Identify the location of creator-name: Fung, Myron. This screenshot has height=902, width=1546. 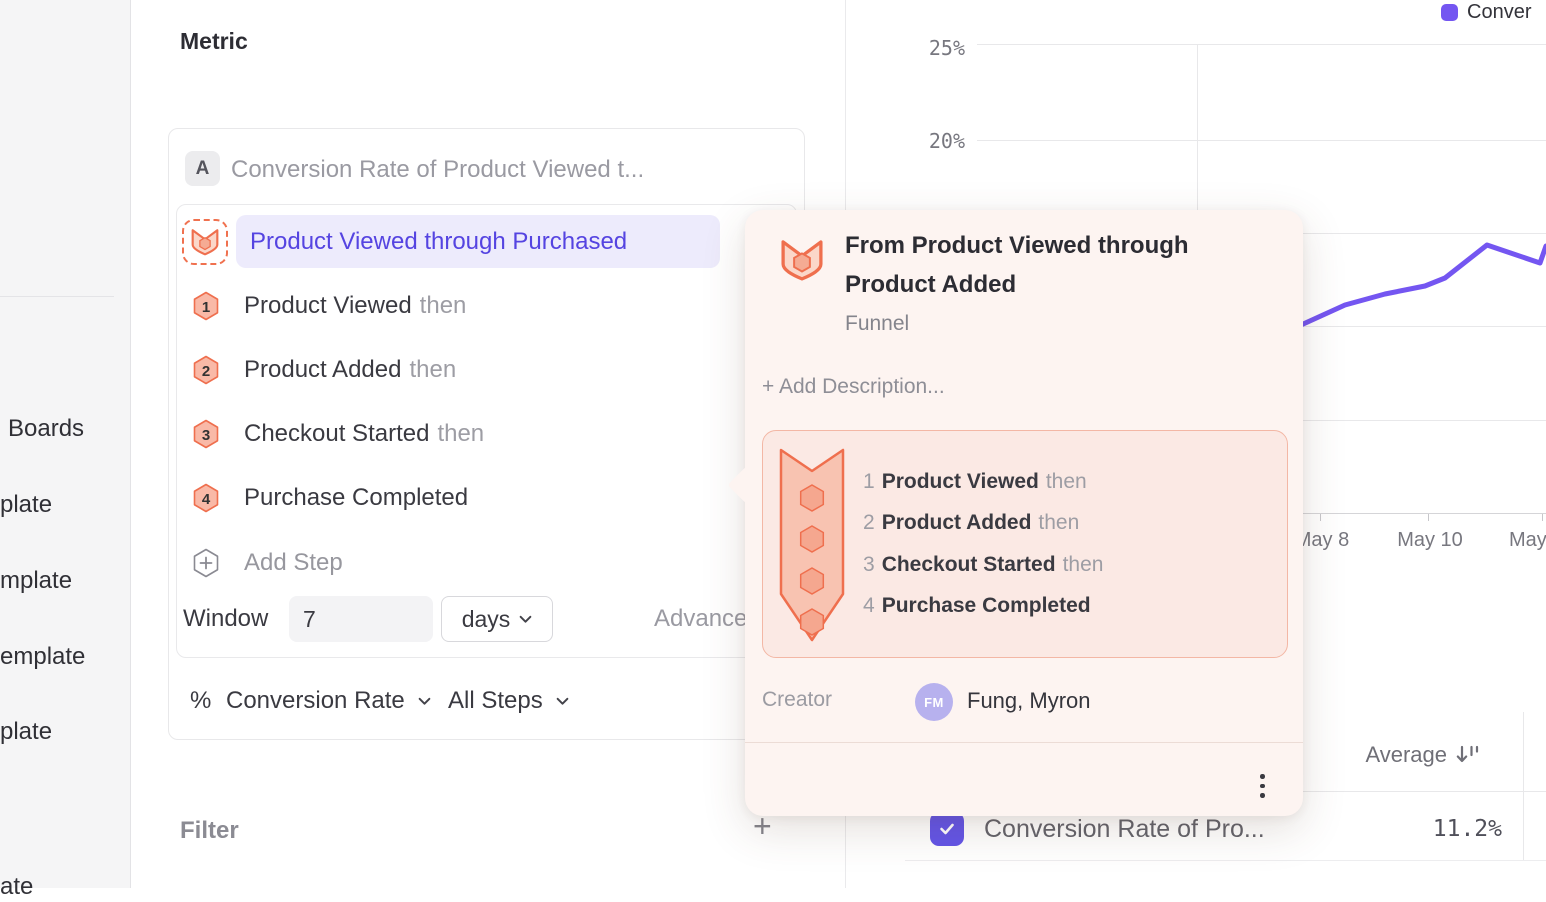
(1029, 700).